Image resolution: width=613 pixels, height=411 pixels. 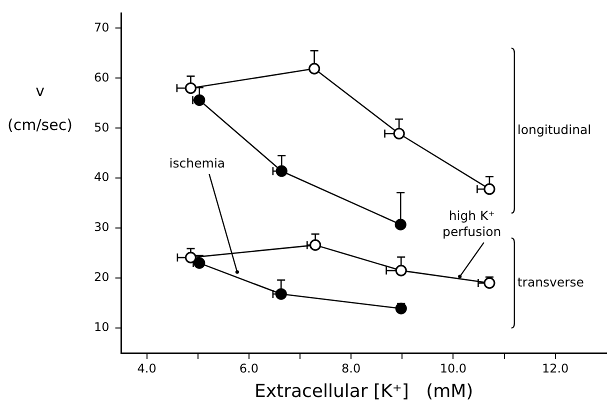 What do you see at coordinates (102, 177) in the screenshot?
I see `y-tick-label: 40` at bounding box center [102, 177].